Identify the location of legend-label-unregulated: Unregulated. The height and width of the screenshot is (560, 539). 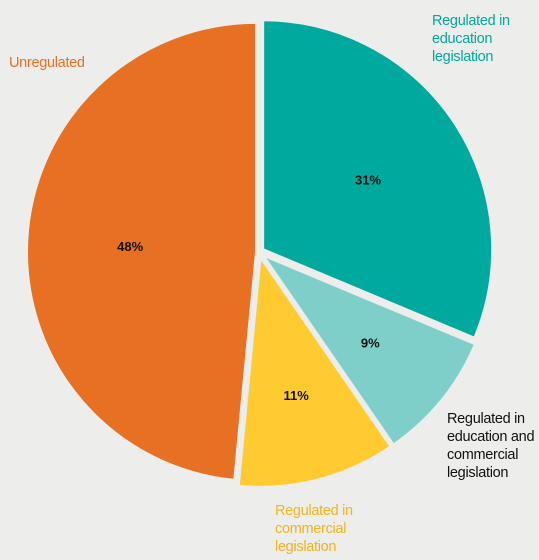
(47, 63).